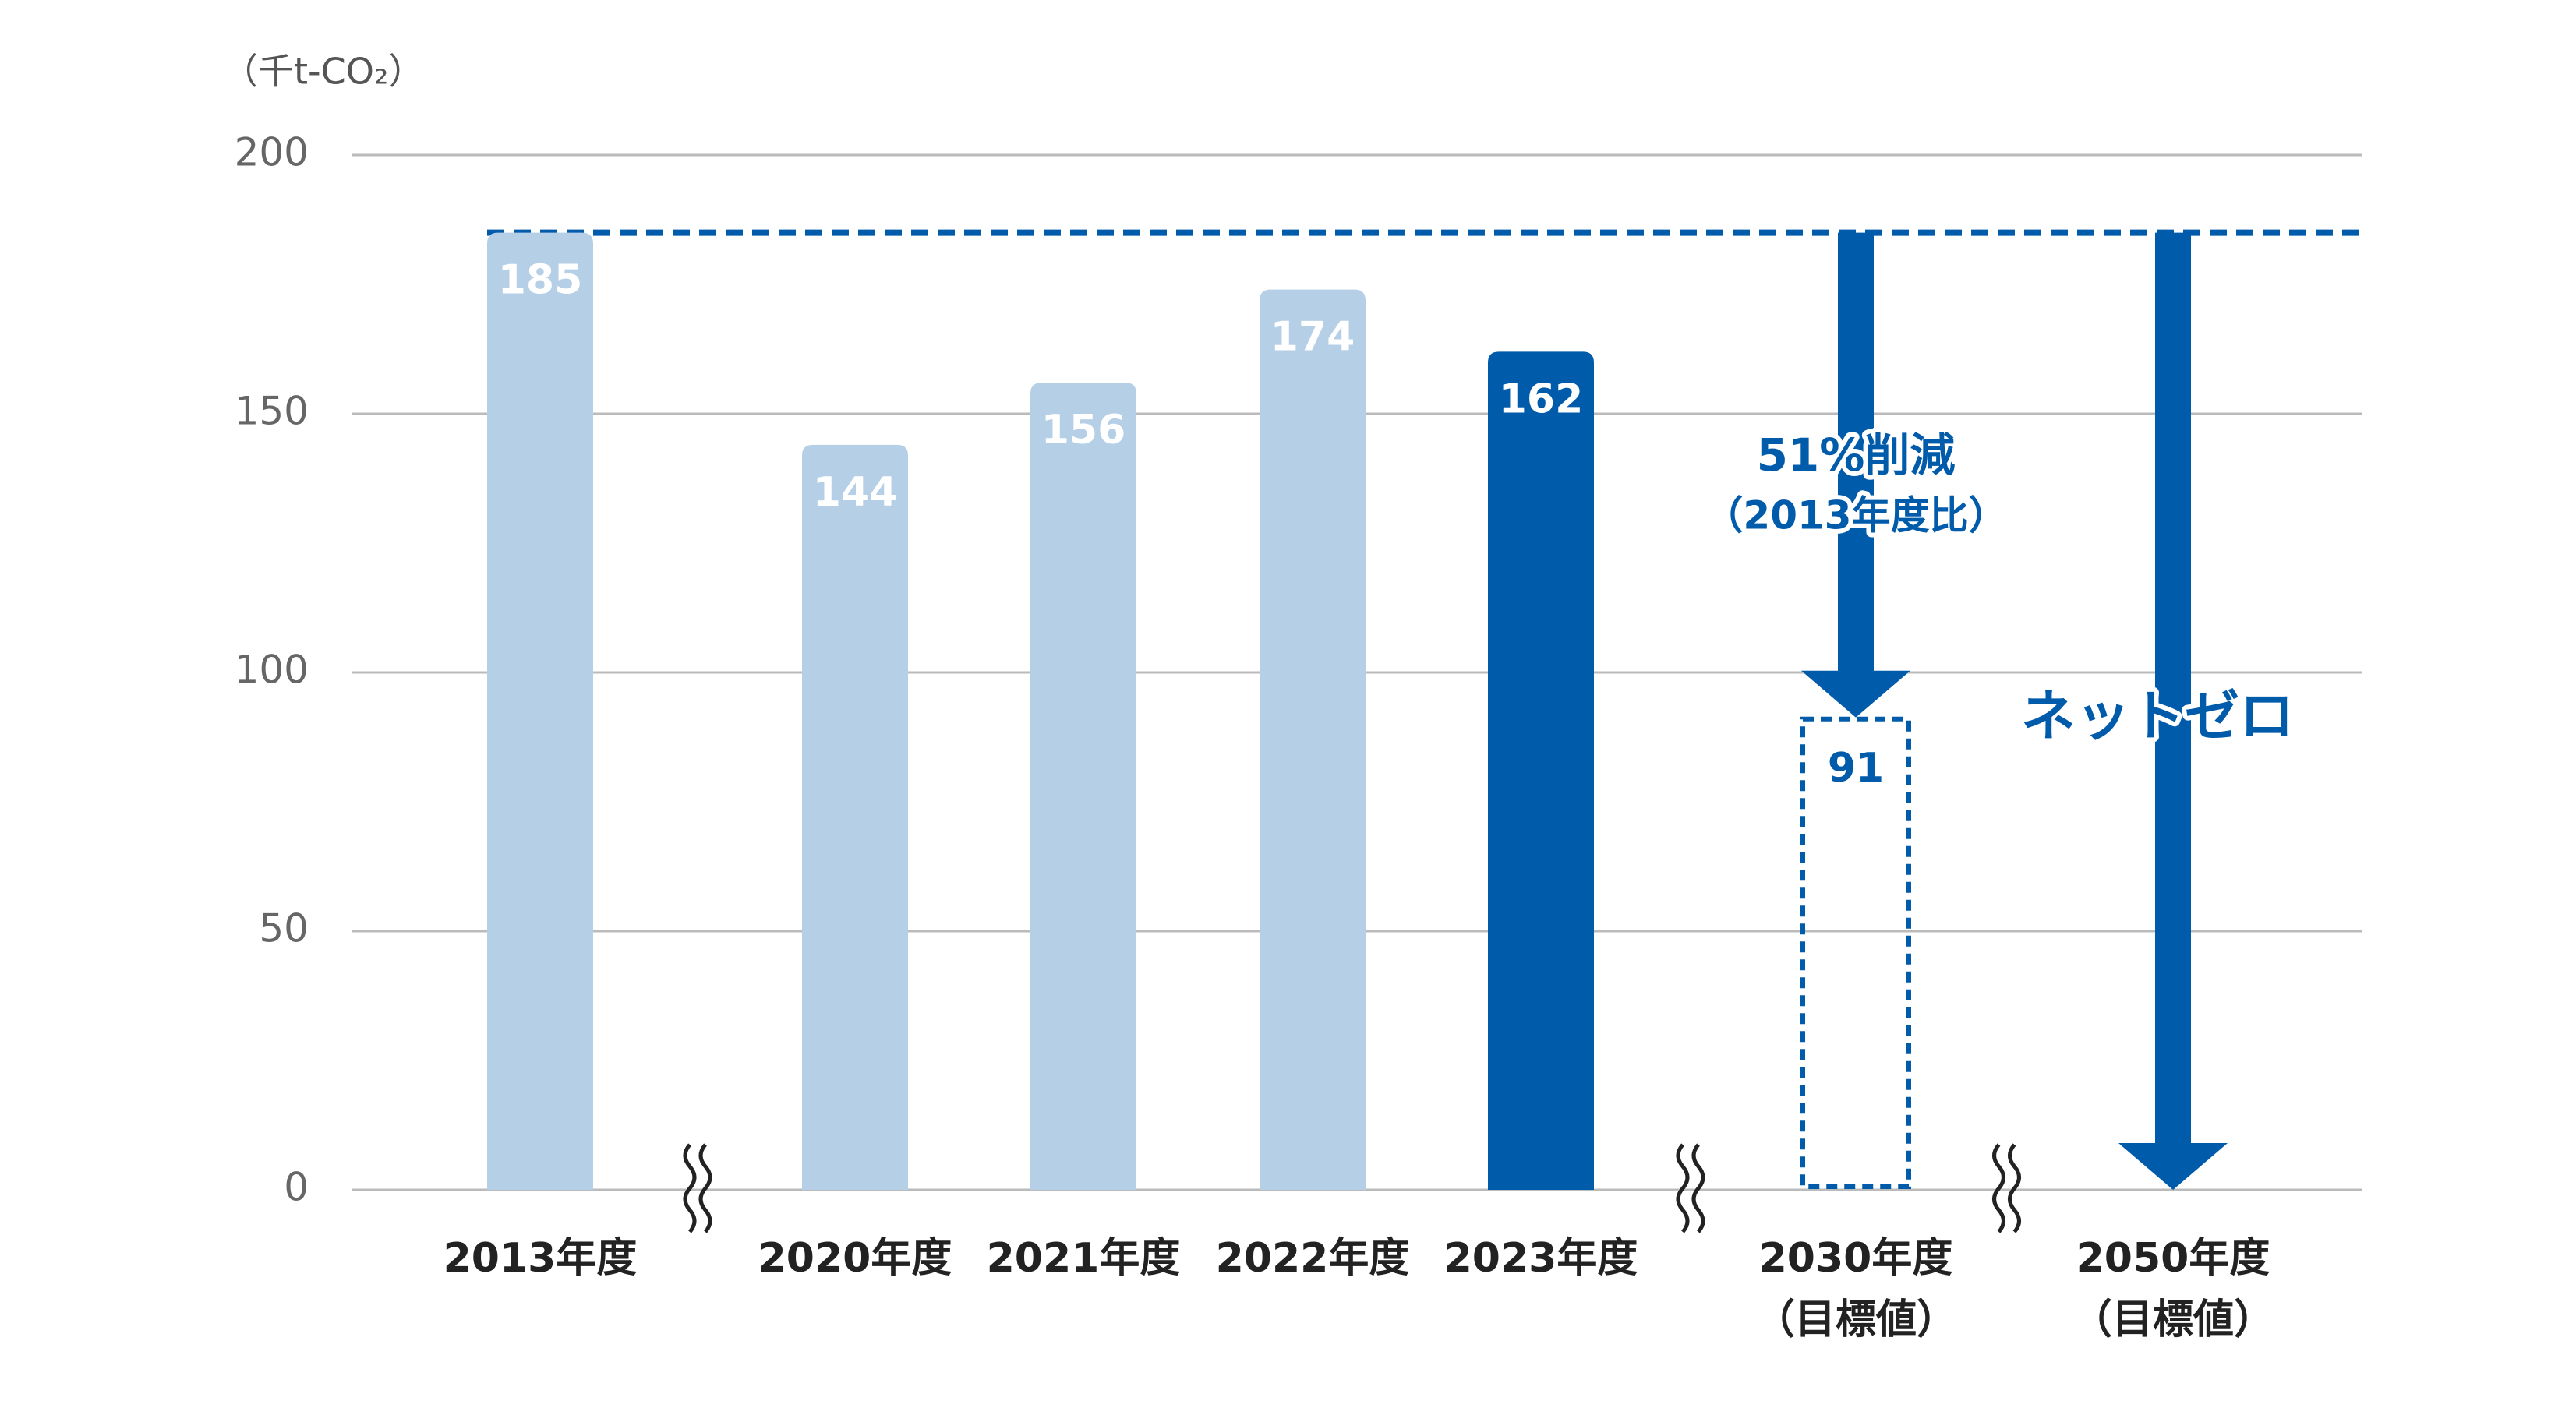  I want to click on annotation: 51%削減, so click(1856, 455).